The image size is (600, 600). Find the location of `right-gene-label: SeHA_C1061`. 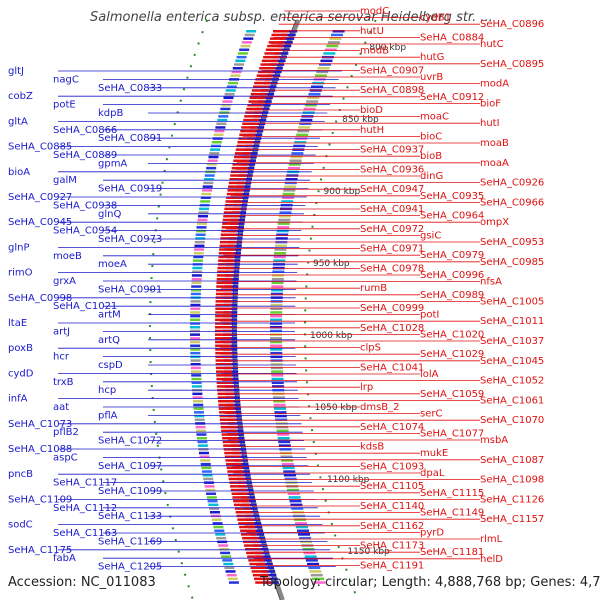

right-gene-label: SeHA_C1061 is located at coordinates (512, 400).